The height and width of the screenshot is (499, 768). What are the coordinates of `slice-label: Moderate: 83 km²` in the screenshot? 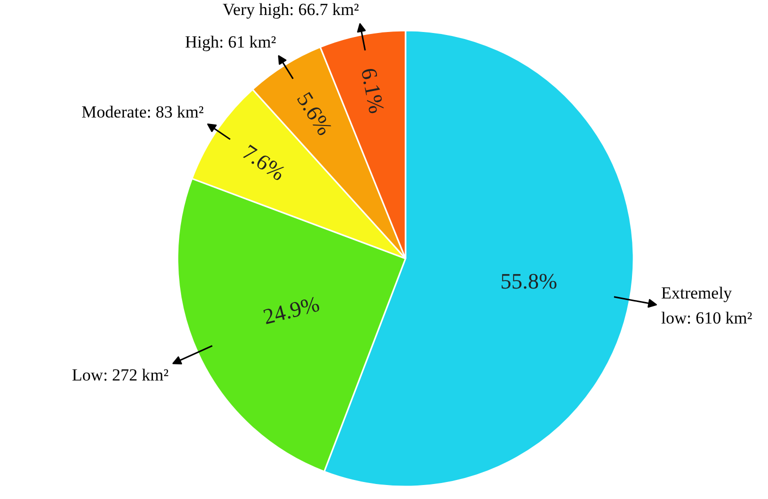 It's located at (143, 112).